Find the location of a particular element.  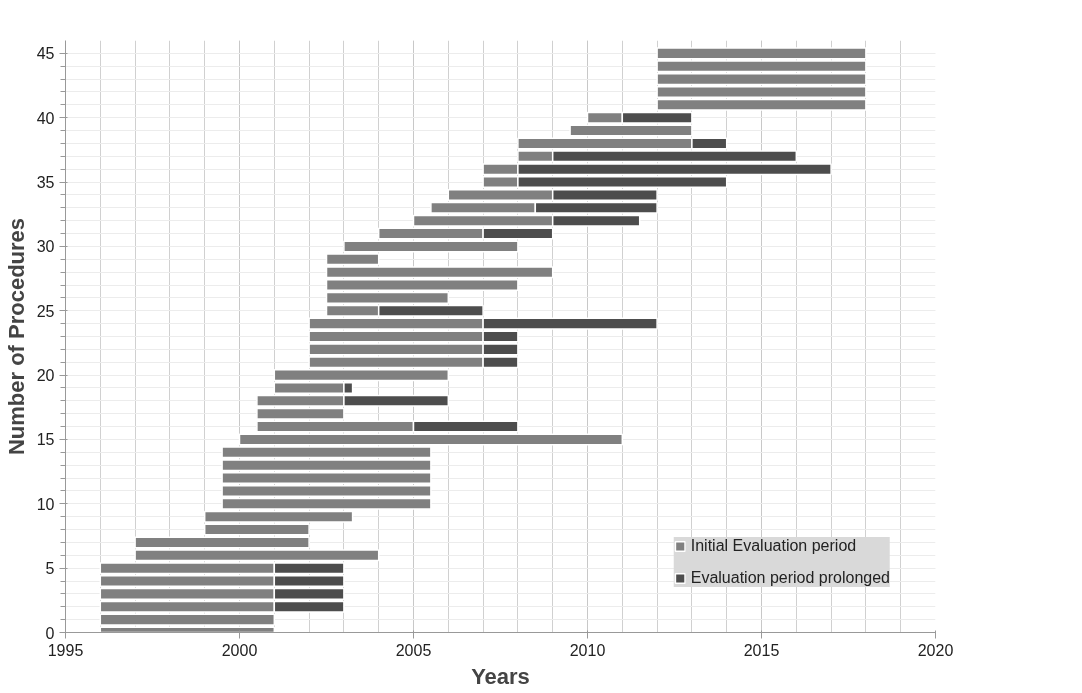

y-tick-label: 25 is located at coordinates (45, 311).